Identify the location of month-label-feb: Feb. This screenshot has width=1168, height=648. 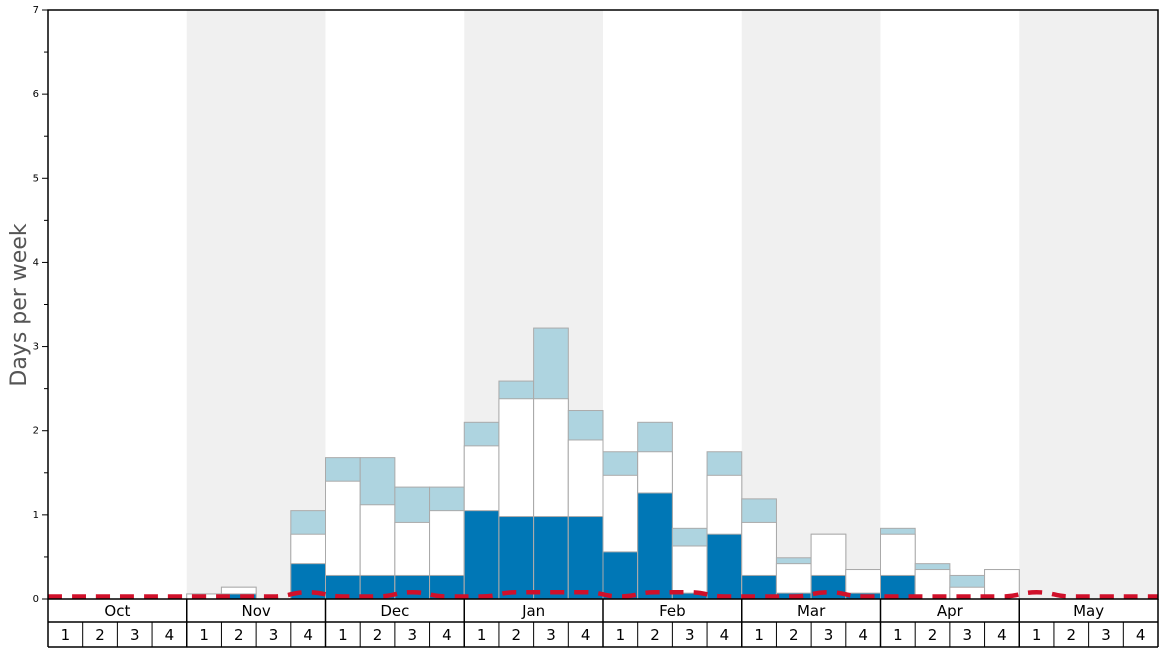
(672, 611).